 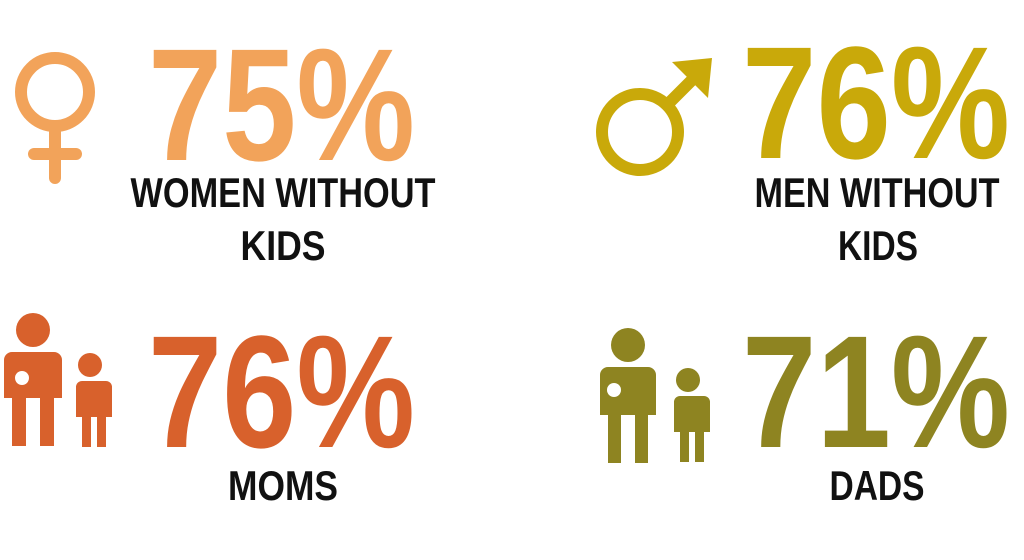 I want to click on female-icon, so click(x=55, y=118).